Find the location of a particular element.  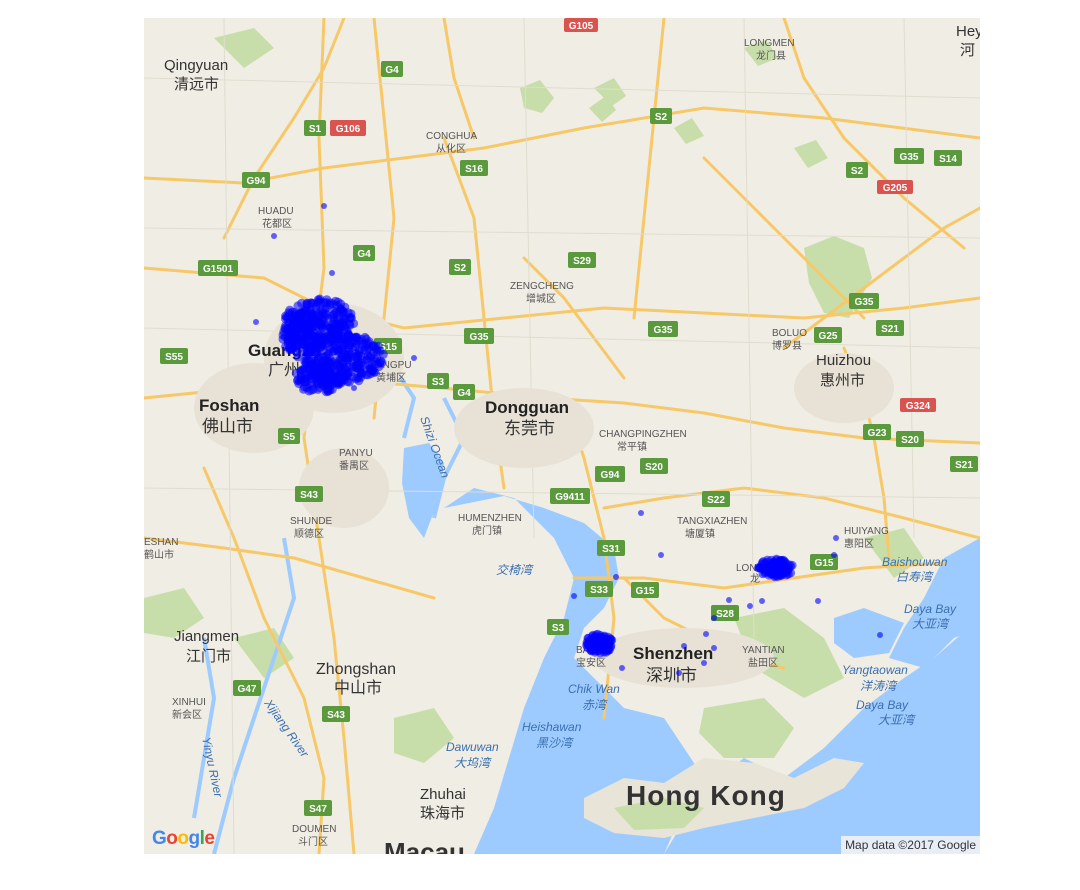

shield-g25: G25 is located at coordinates (828, 335).